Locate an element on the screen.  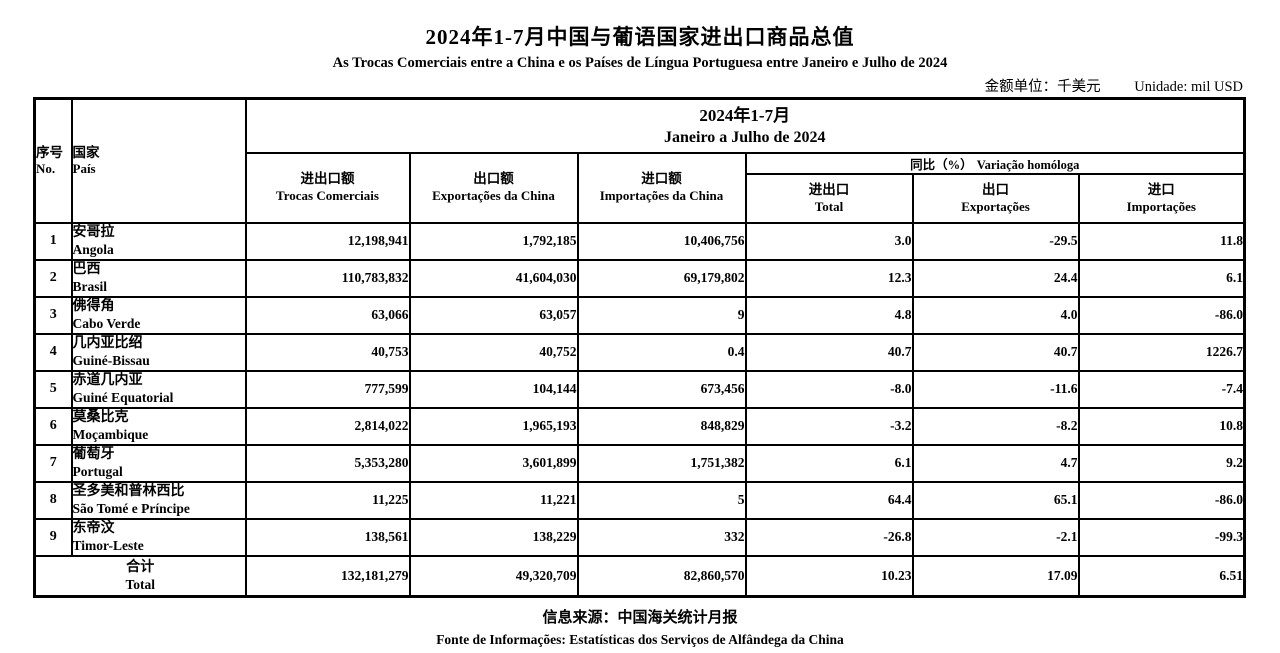
cell-yoy-total: -8.0 is located at coordinates (829, 389).